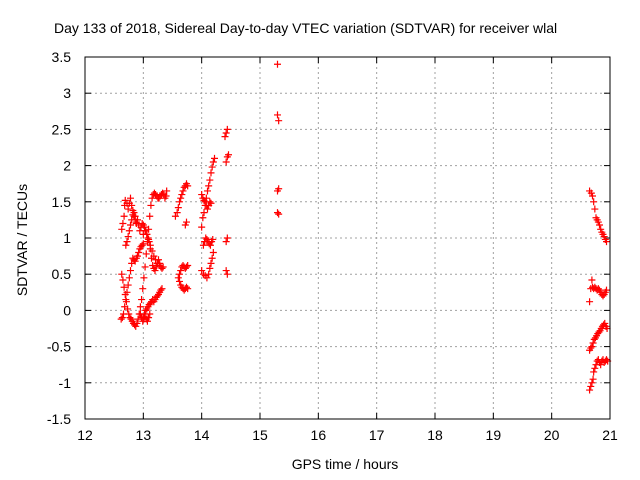 The width and height of the screenshot is (640, 480). Describe the element at coordinates (67, 93) in the screenshot. I see `y-tick-label: 3` at that location.